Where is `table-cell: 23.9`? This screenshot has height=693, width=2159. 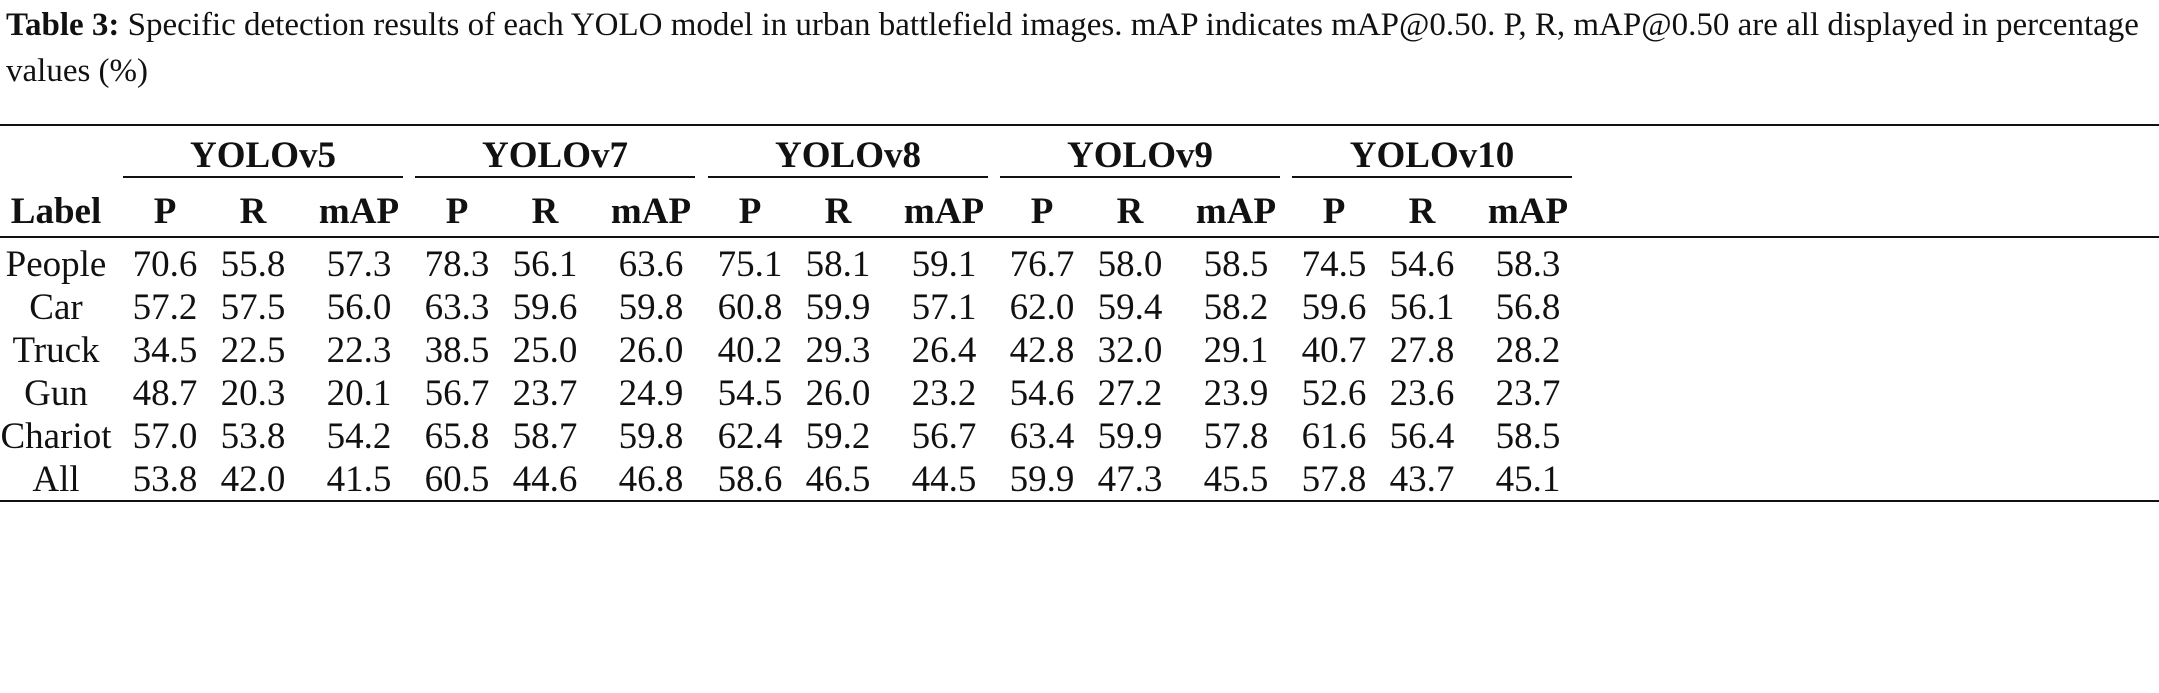 table-cell: 23.9 is located at coordinates (1236, 393).